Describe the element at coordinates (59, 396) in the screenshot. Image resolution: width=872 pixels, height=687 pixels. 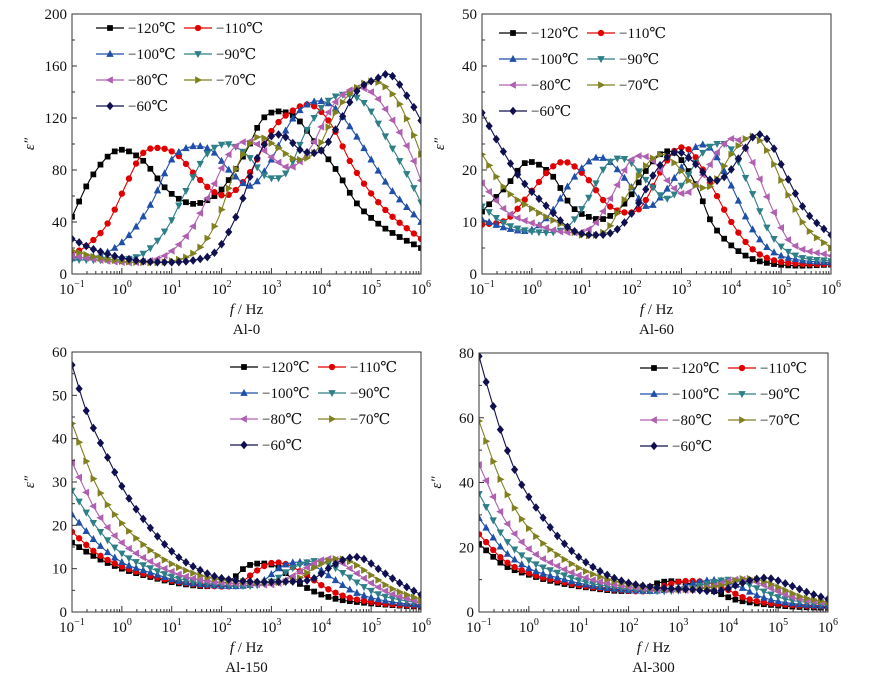
I see `y-tick-label: 50` at that location.